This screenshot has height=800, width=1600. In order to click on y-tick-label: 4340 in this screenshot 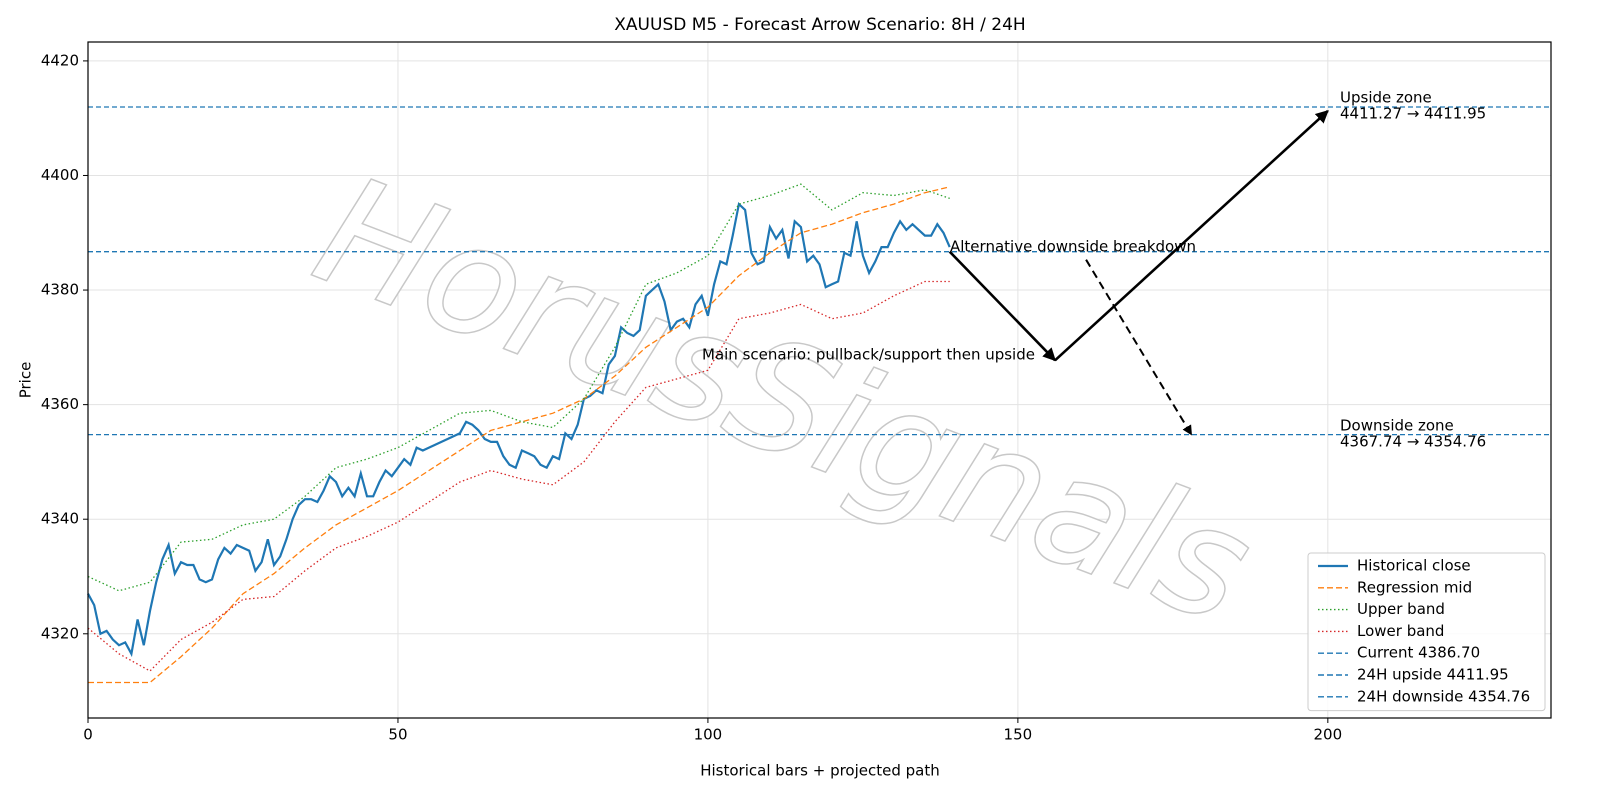, I will do `click(60, 519)`.